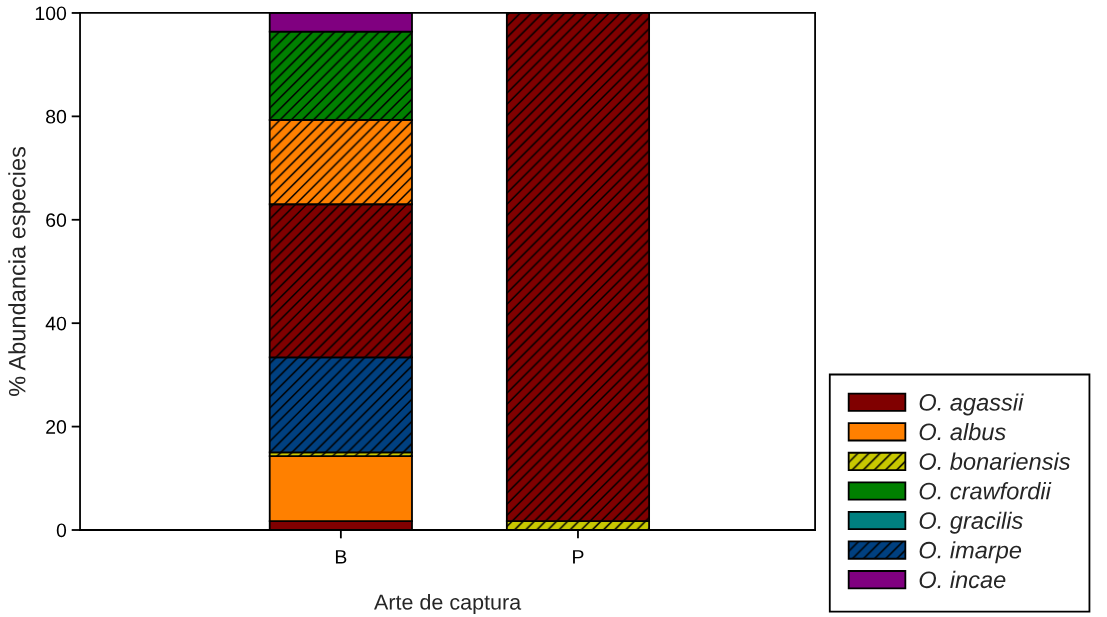 The width and height of the screenshot is (1107, 617). Describe the element at coordinates (56, 116) in the screenshot. I see `y-tick-label: 80` at that location.